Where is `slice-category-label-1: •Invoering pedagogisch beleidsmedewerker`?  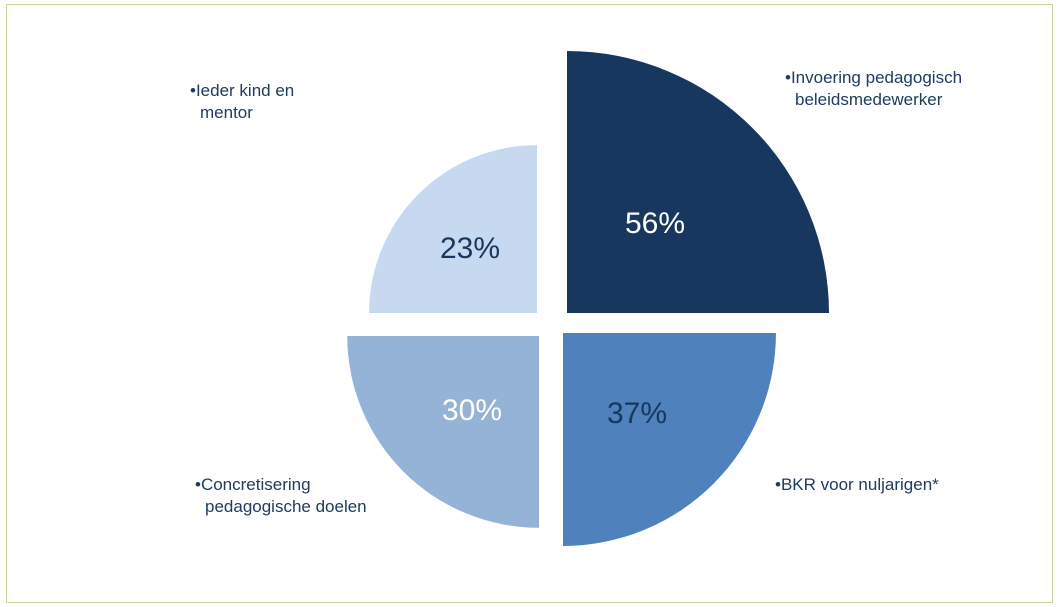
slice-category-label-1: •Invoering pedagogisch beleidsmedewerker is located at coordinates (873, 88).